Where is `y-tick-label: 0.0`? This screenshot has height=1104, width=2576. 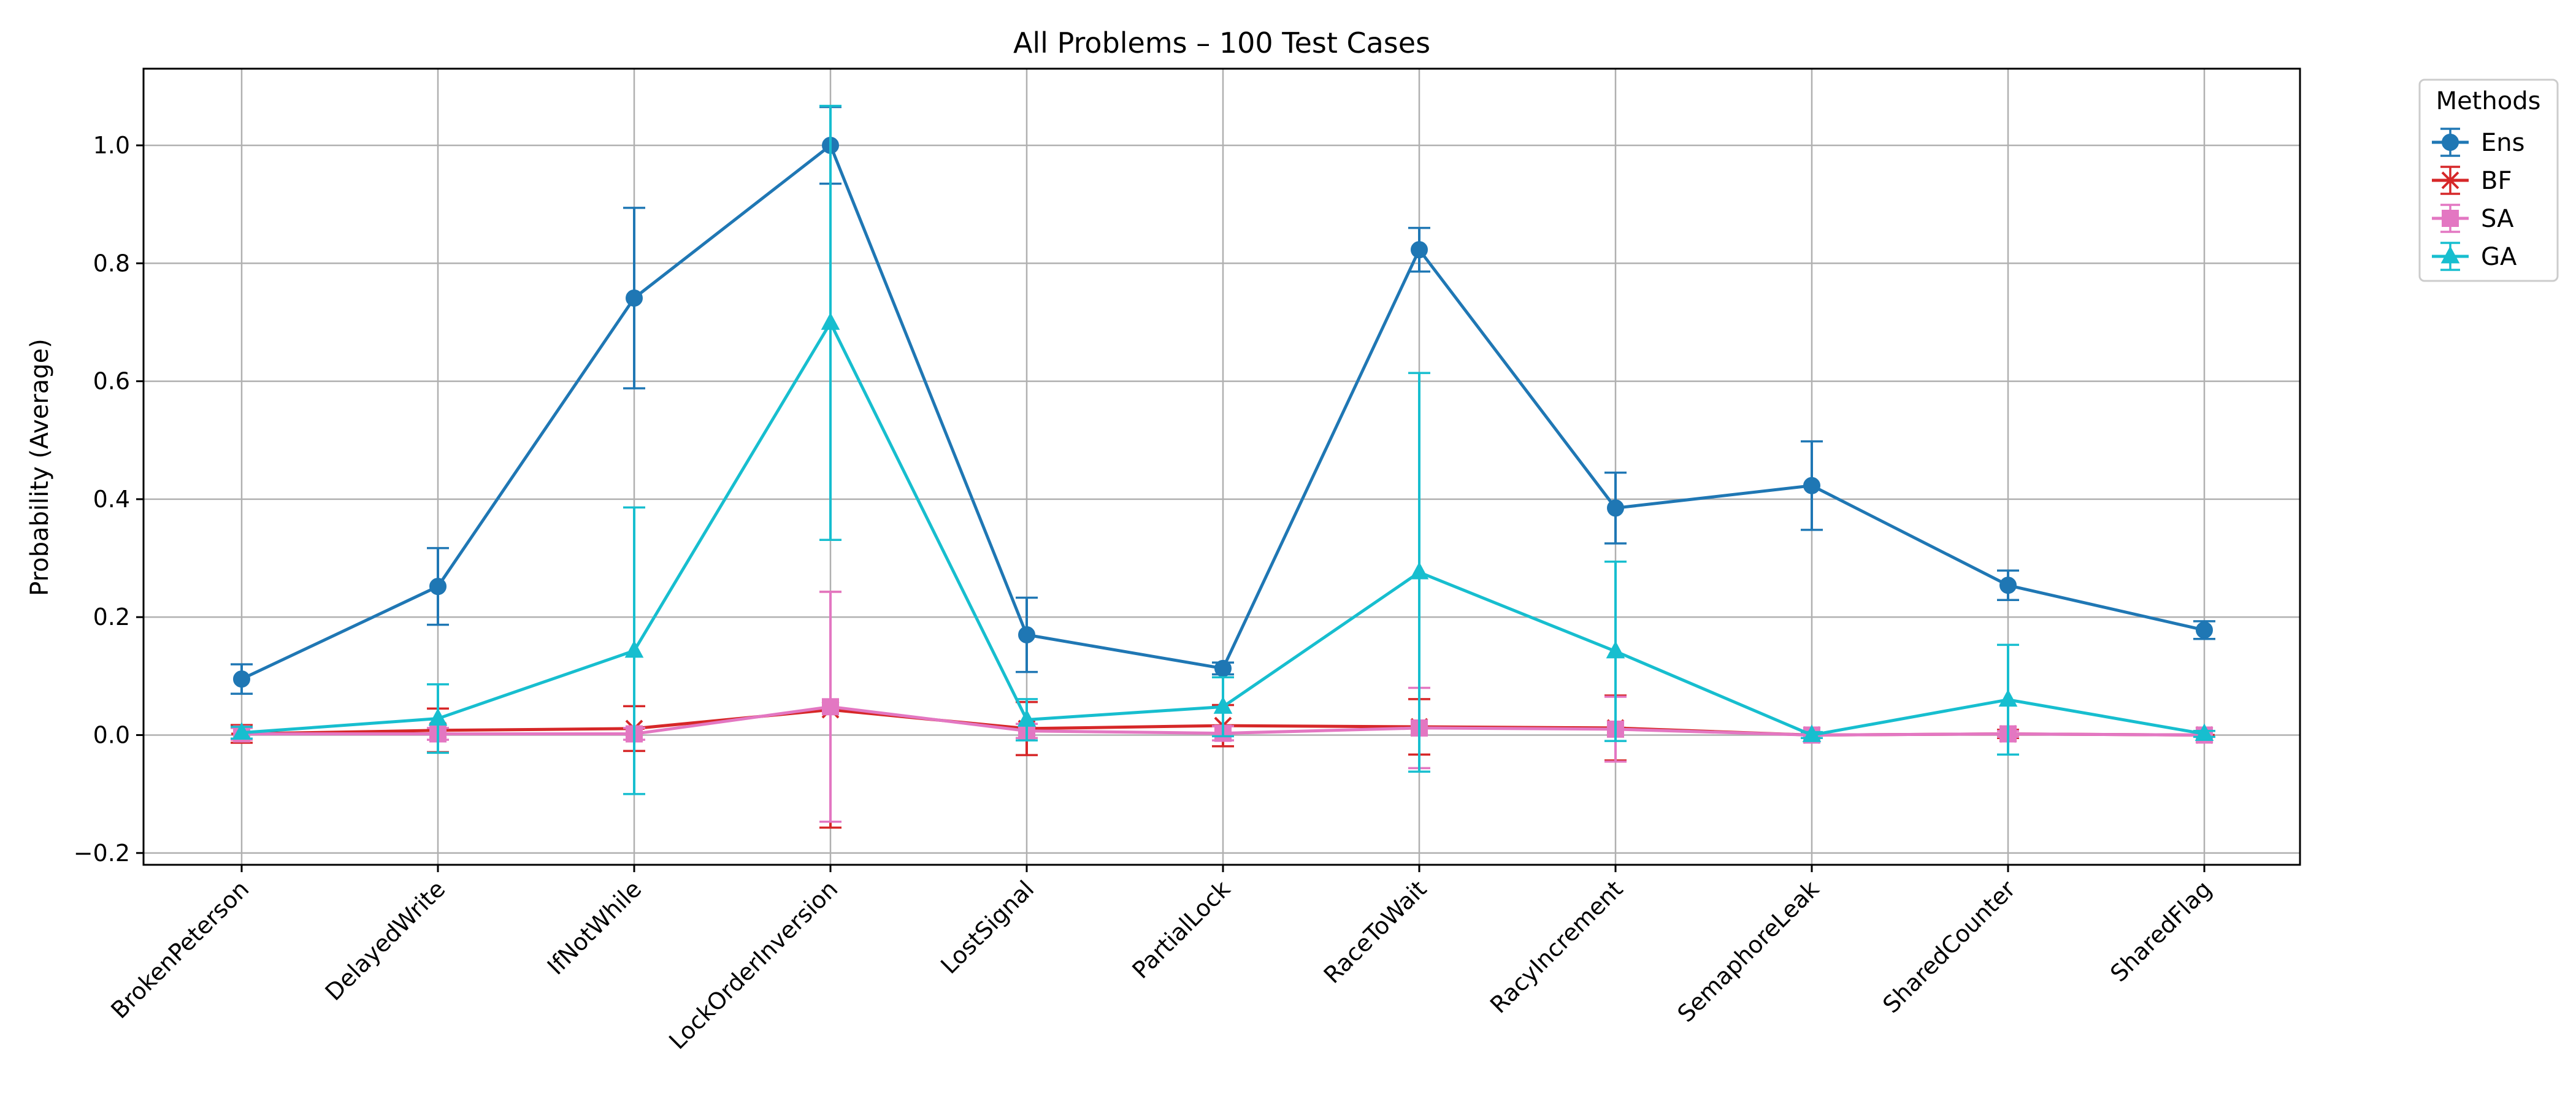 y-tick-label: 0.0 is located at coordinates (111, 734).